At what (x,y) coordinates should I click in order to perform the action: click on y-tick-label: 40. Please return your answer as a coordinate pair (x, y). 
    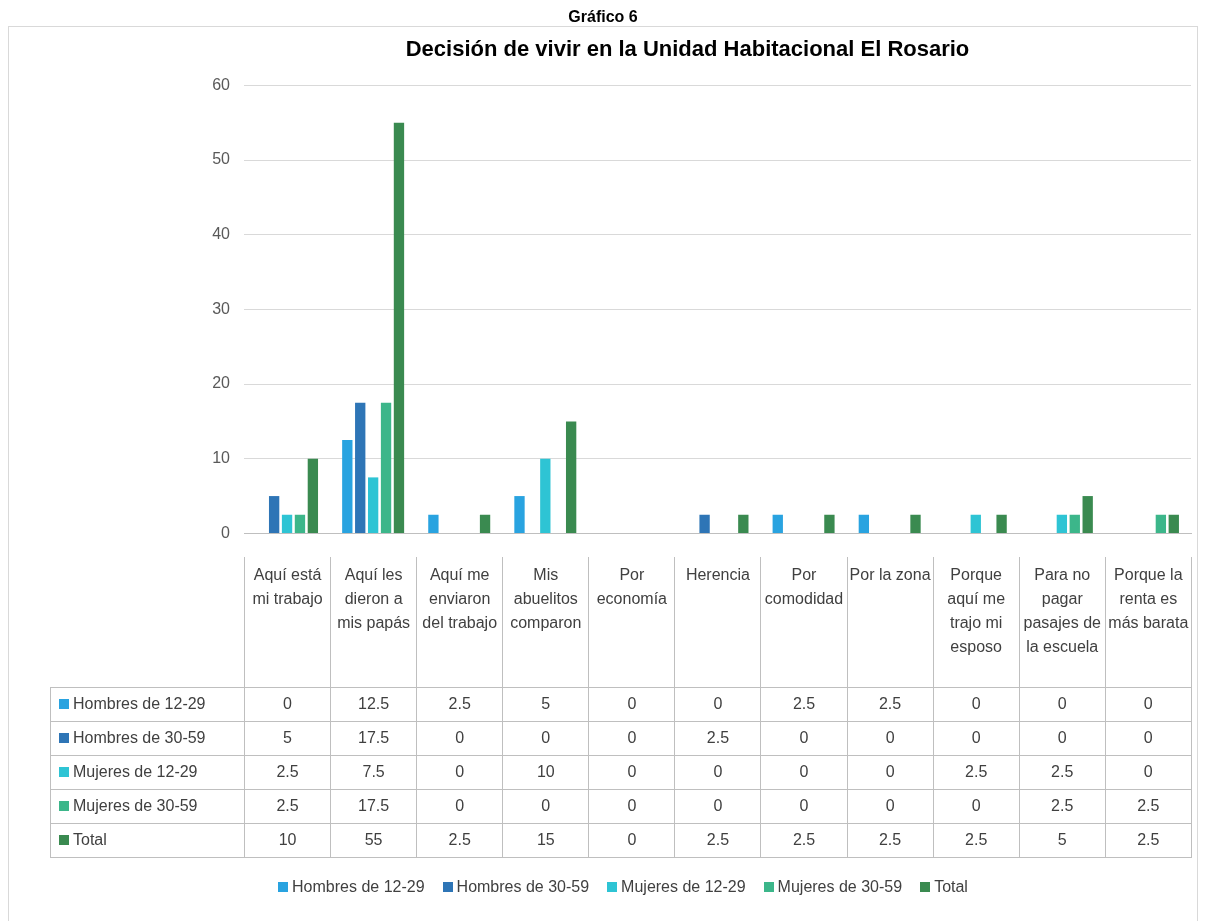
    Looking at the image, I should click on (221, 234).